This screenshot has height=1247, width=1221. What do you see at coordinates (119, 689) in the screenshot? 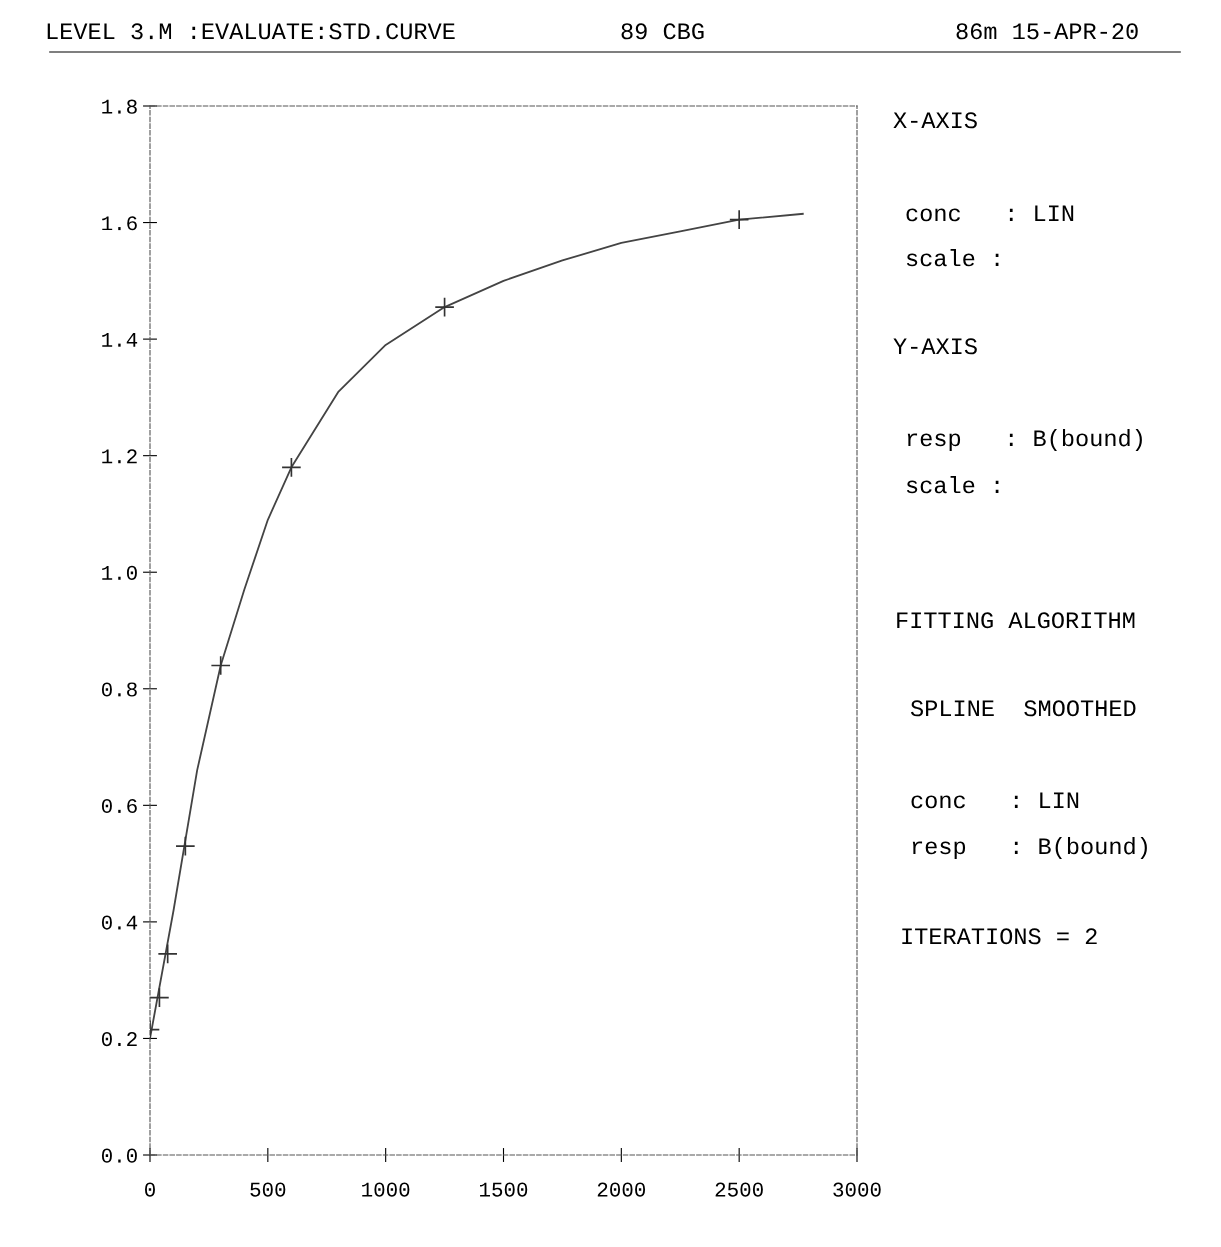
I see `y-tick-label: 0.8` at bounding box center [119, 689].